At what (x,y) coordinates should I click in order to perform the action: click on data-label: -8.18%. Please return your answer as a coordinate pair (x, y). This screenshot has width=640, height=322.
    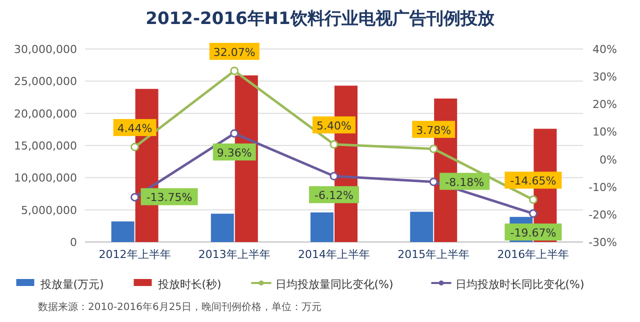
    Looking at the image, I should click on (464, 182).